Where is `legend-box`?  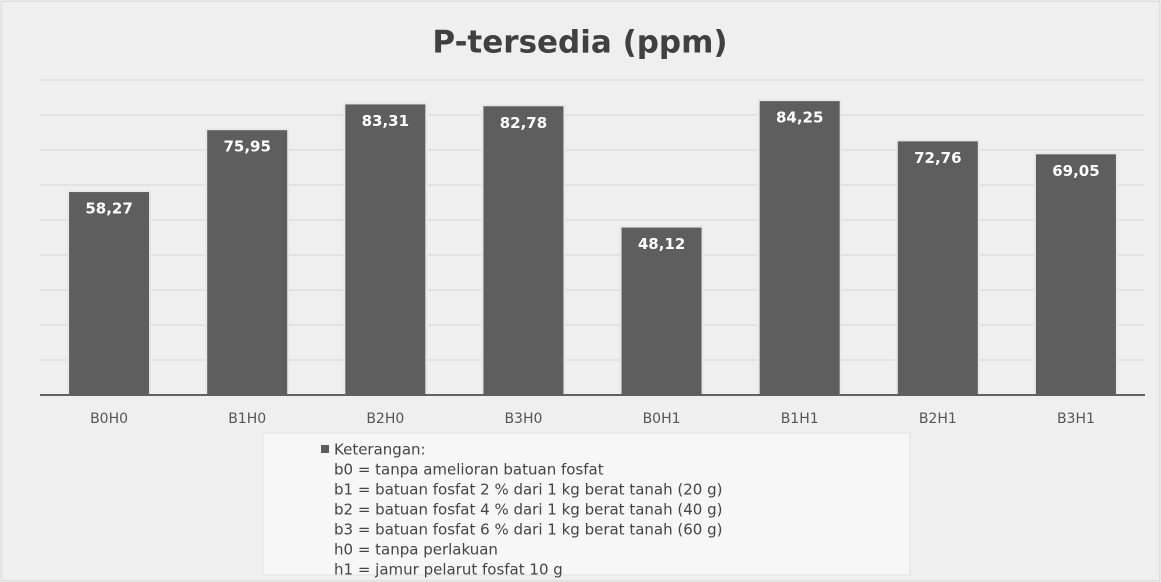 legend-box is located at coordinates (586, 504).